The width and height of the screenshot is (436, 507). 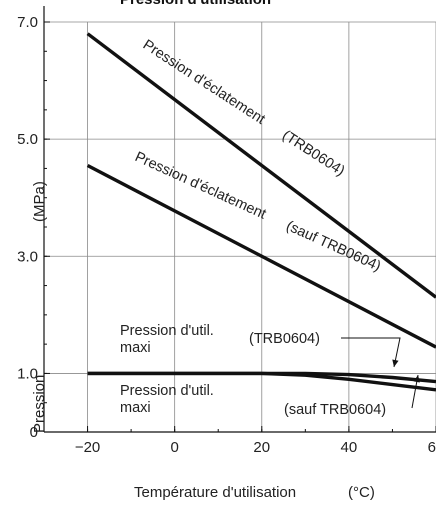 I want to click on y-tick-label: 0, so click(x=34, y=432).